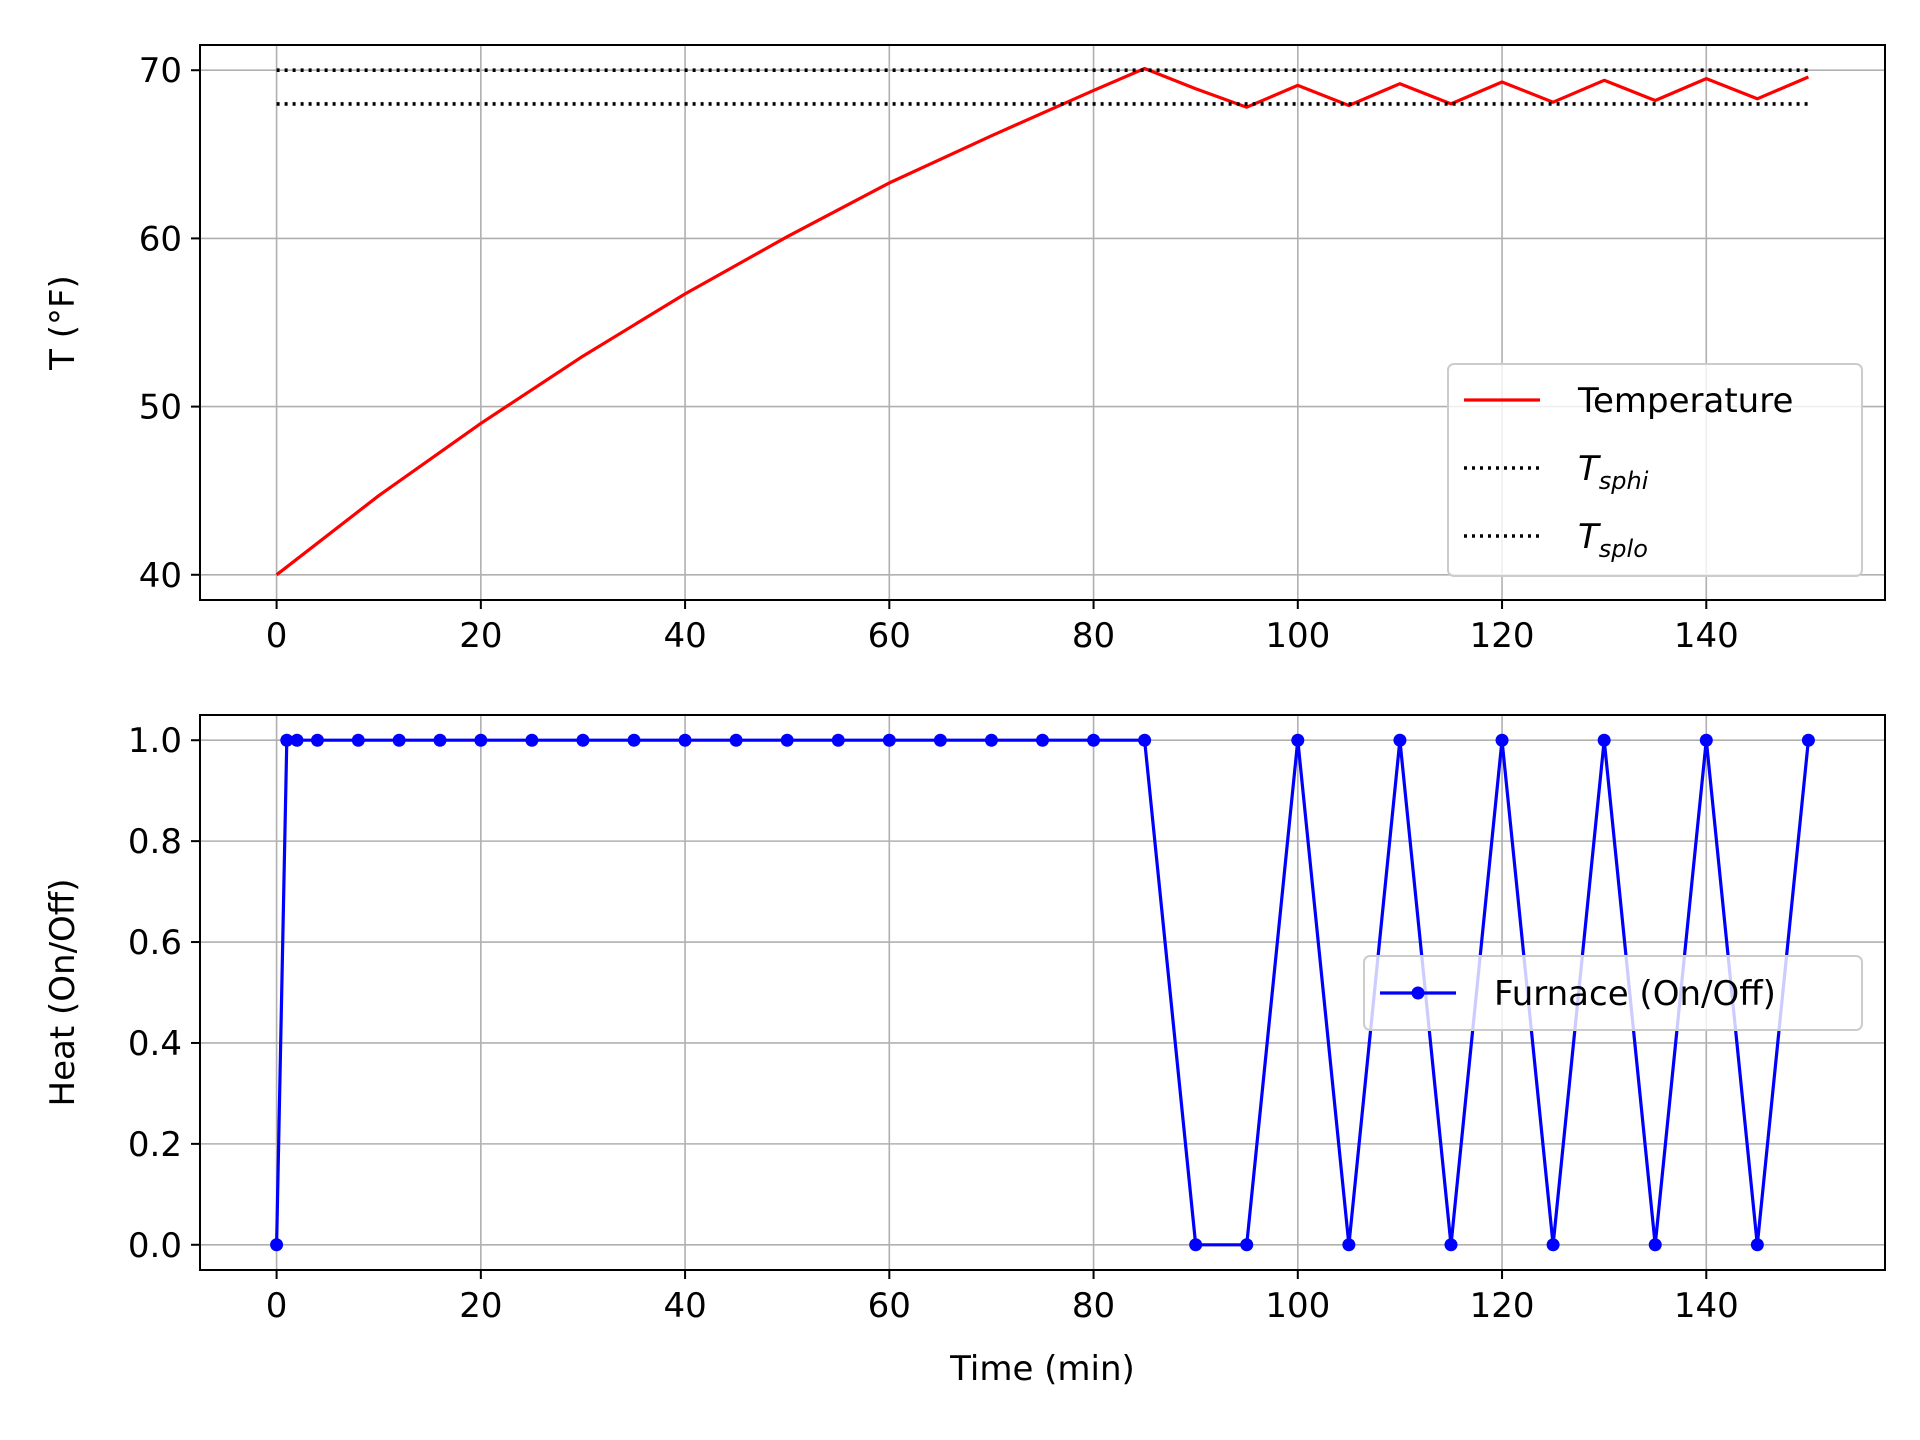  I want to click on temperature-y-axis-label: T (°F), so click(63, 323).